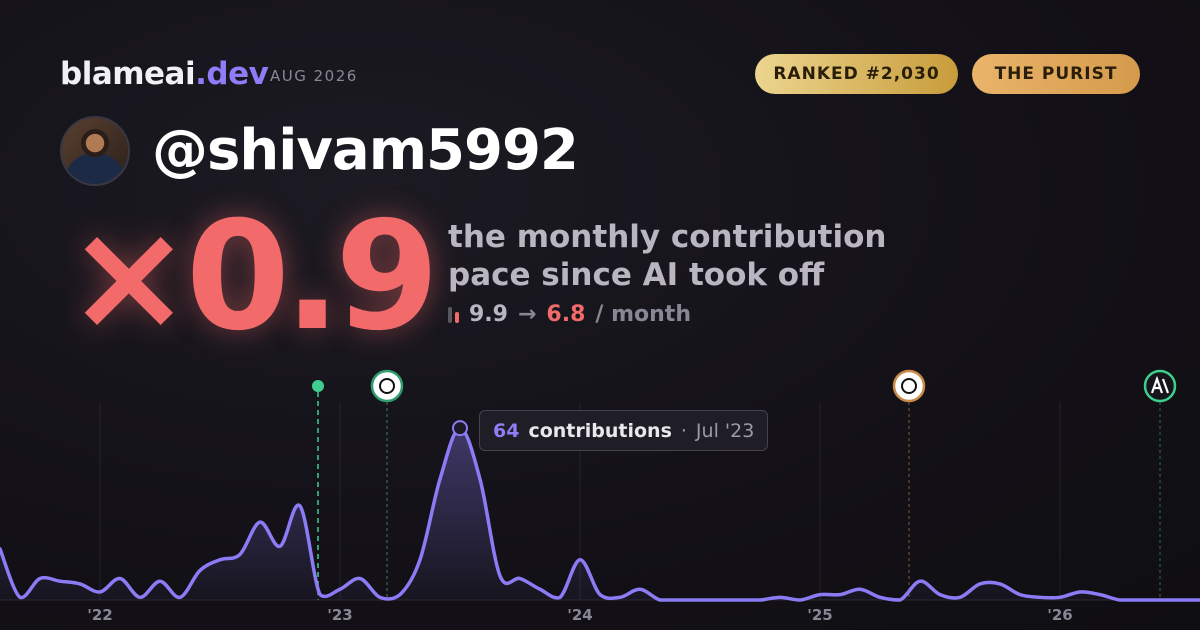  Describe the element at coordinates (600, 430) in the screenshot. I see `tooltip-unit: contributions` at that location.